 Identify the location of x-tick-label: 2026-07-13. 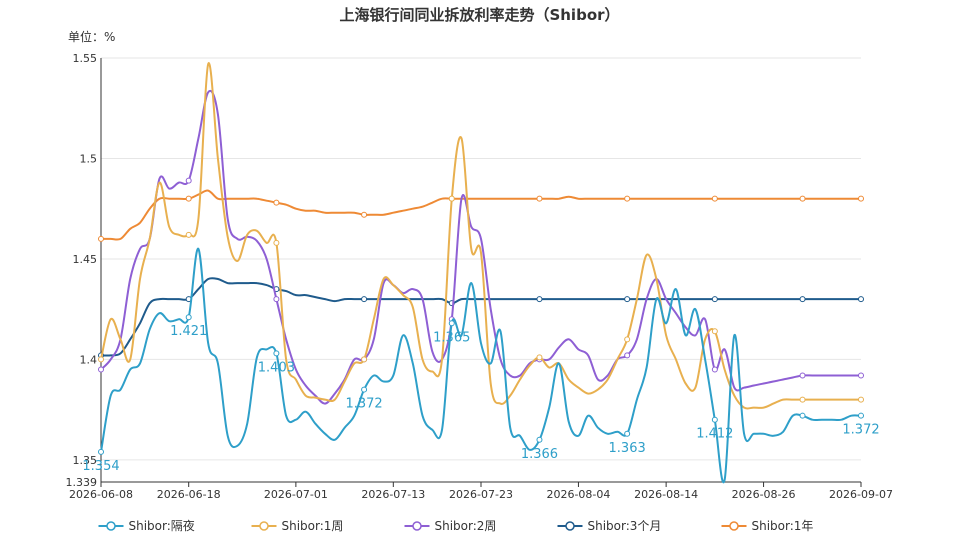
(393, 494).